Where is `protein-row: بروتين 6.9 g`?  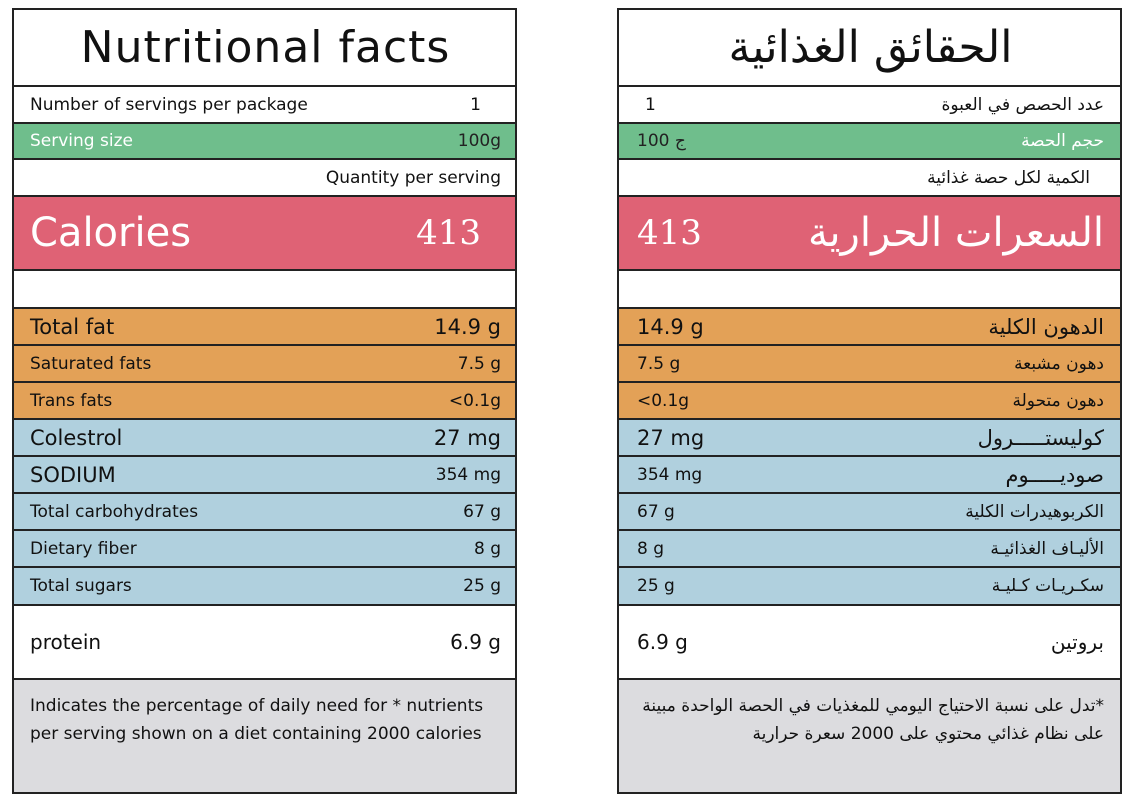
protein-row: بروتين 6.9 g is located at coordinates (869, 641).